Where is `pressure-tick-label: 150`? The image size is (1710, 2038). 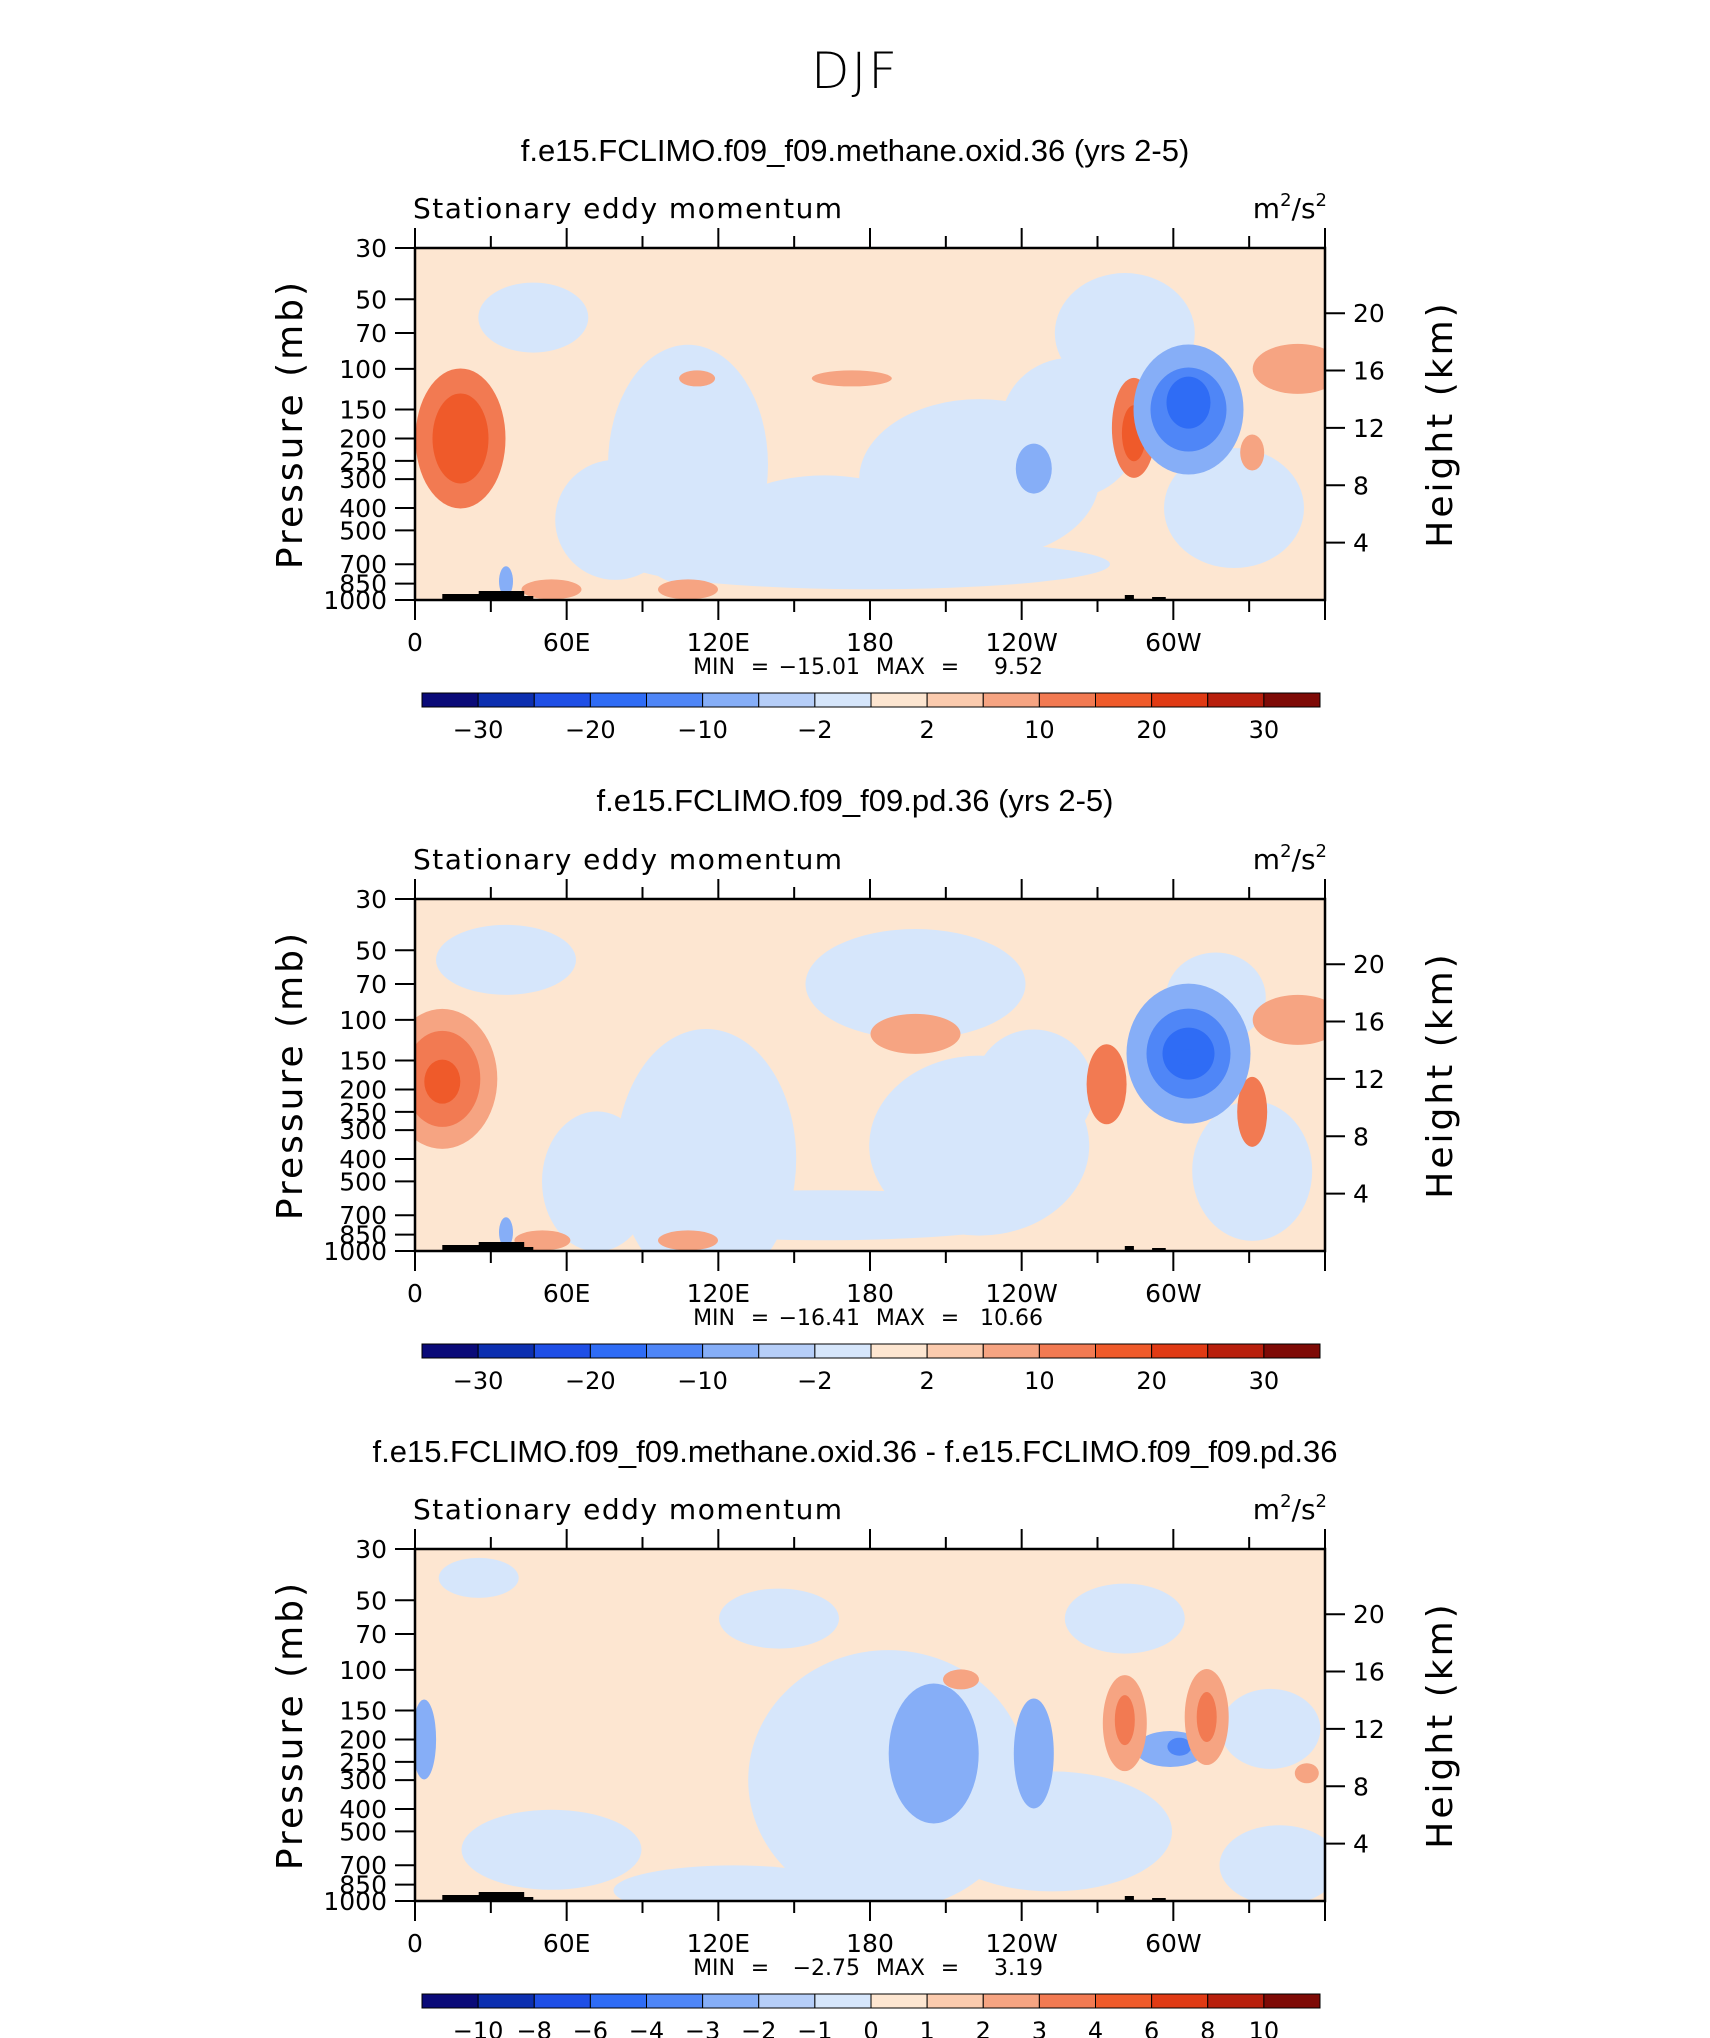
pressure-tick-label: 150 is located at coordinates (363, 1711).